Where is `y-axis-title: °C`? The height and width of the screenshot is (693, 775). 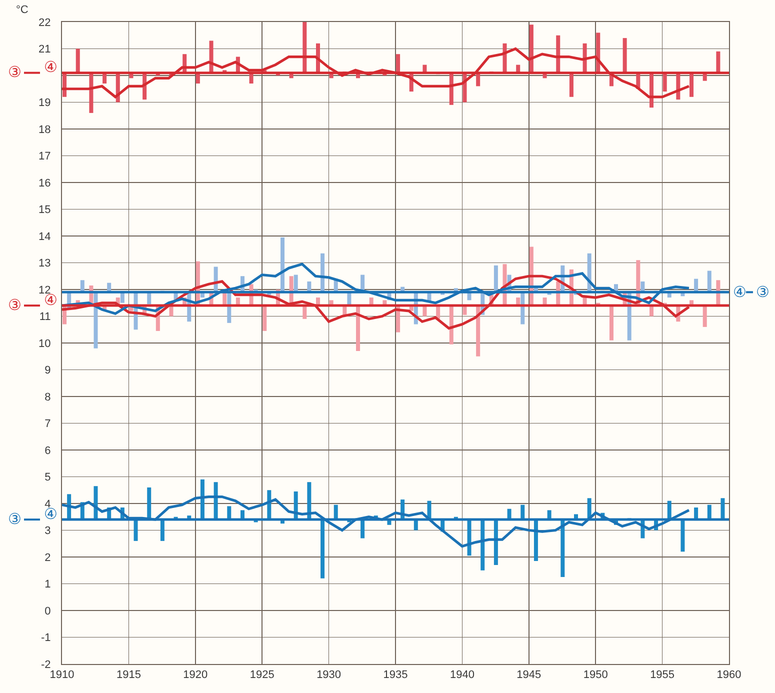
y-axis-title: °C is located at coordinates (22, 10).